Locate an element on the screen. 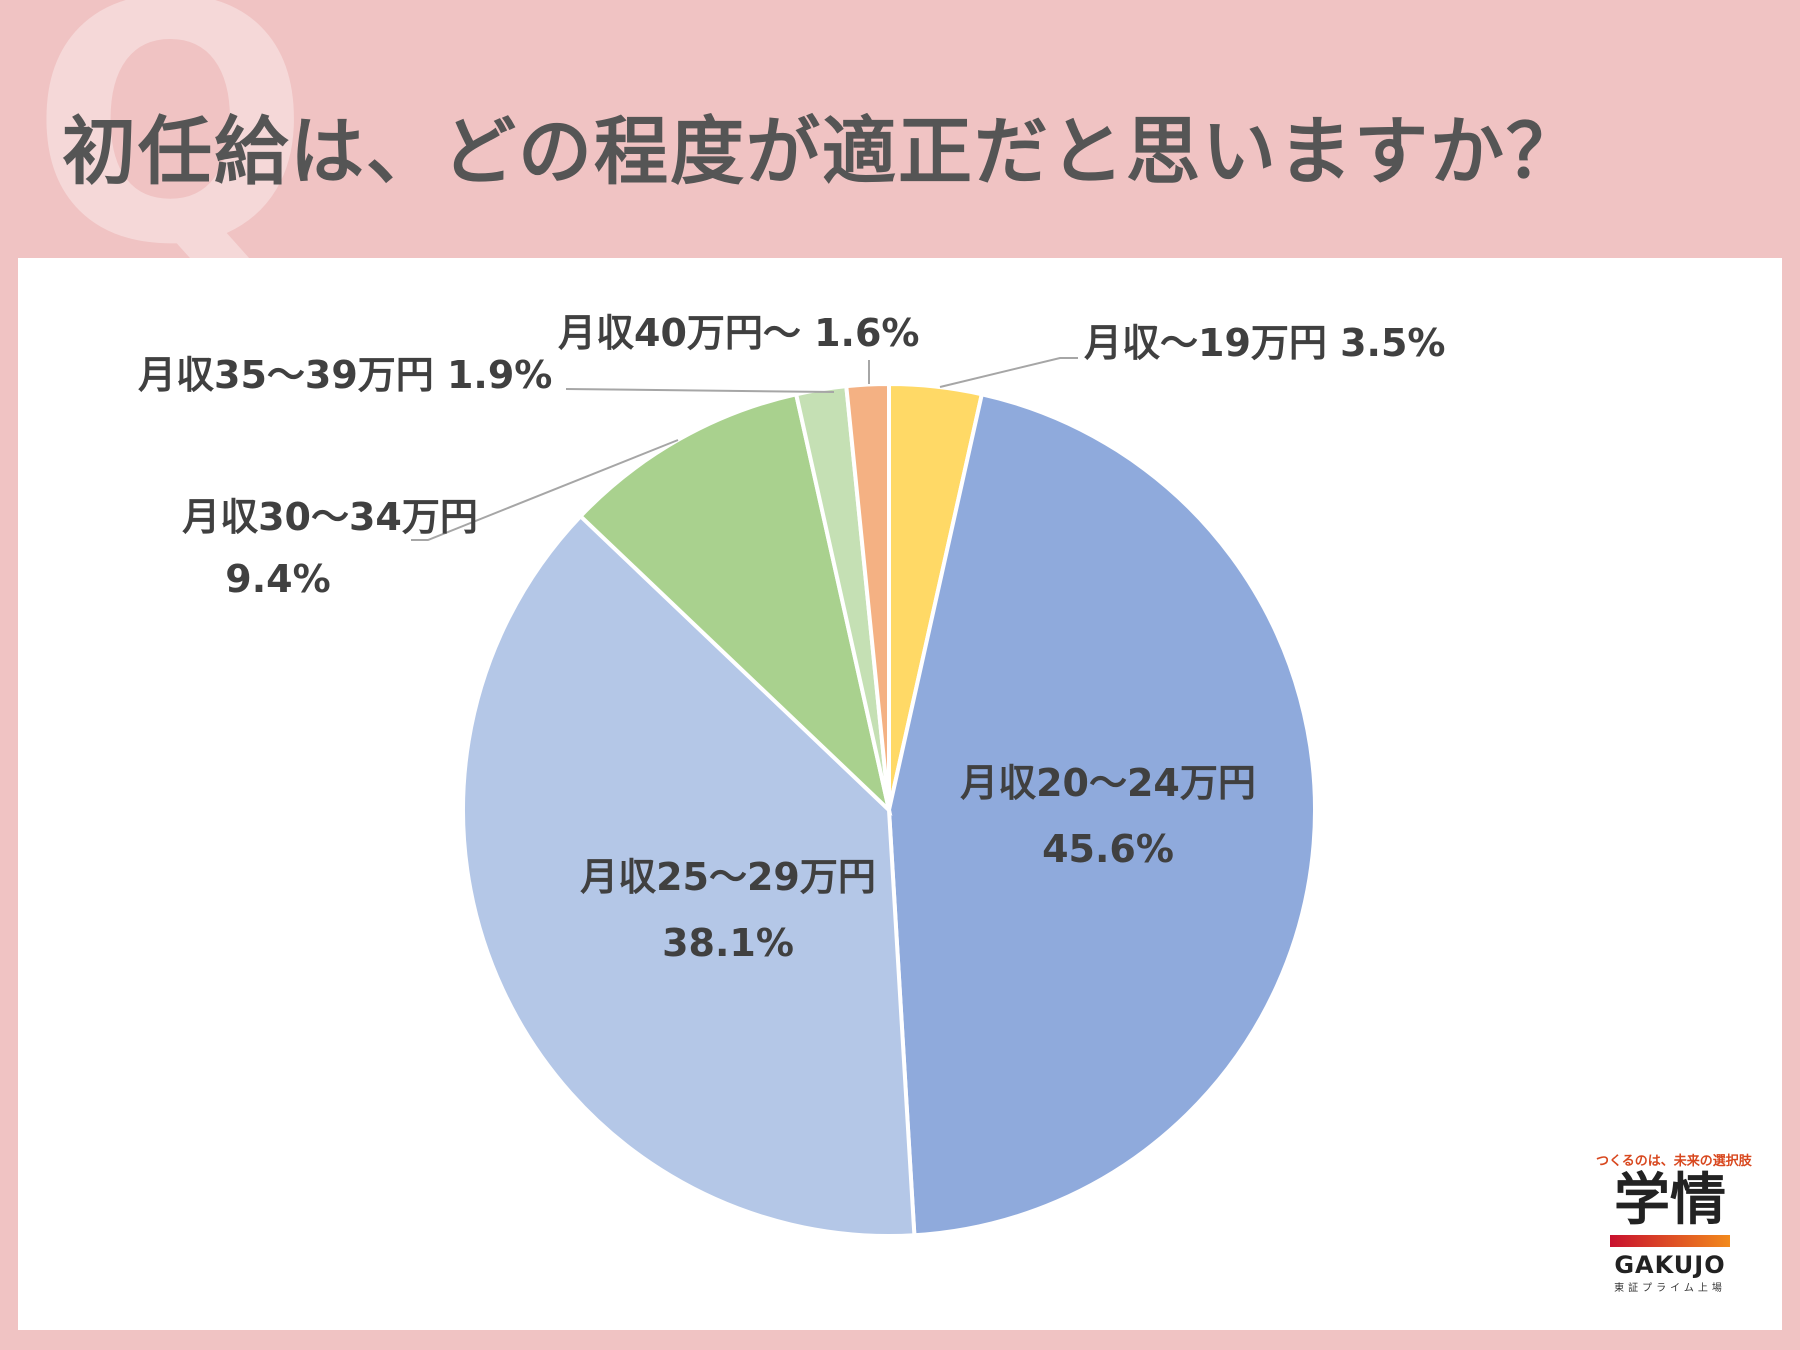  logo-english: GAKUJO is located at coordinates (1670, 1265).